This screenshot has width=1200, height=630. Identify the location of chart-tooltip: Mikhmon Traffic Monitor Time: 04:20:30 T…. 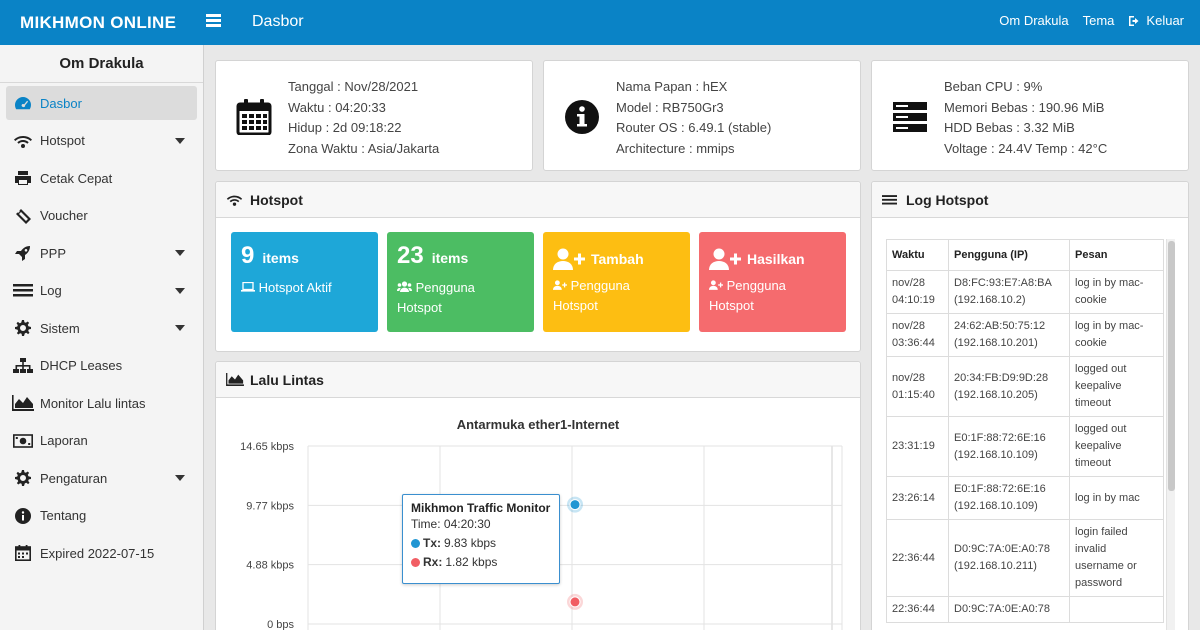
(481, 539).